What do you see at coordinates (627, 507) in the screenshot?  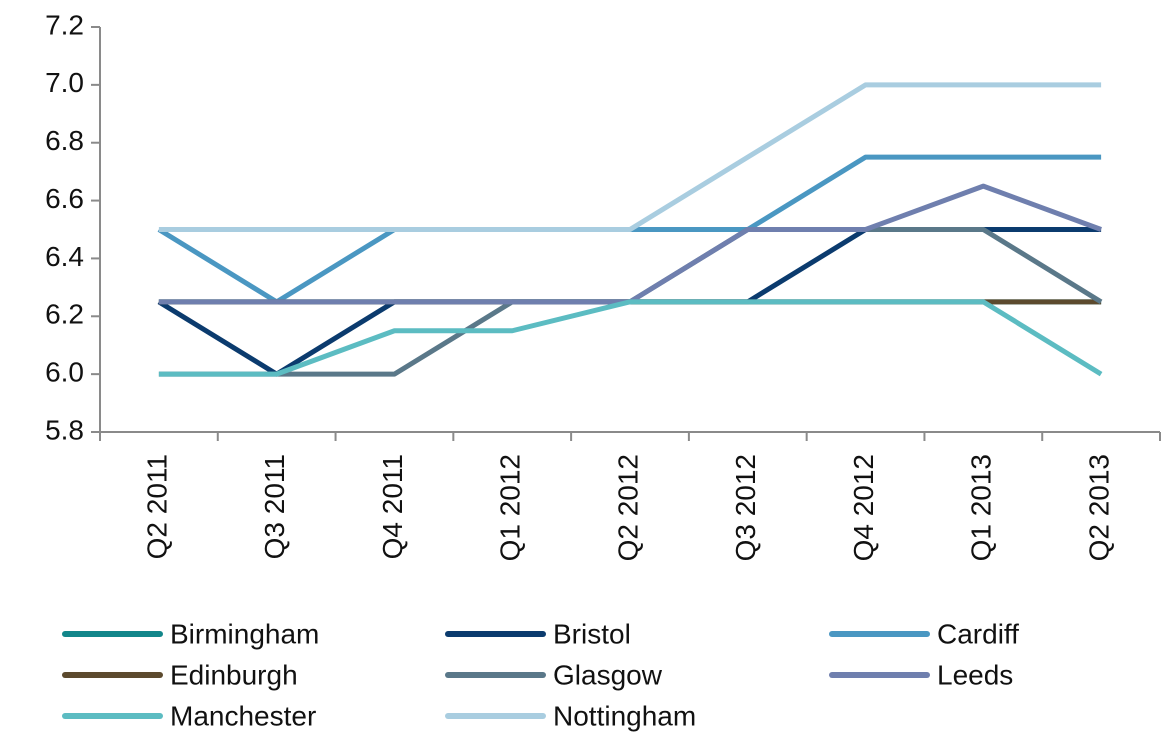 I see `x-tick-label: Q2 2012` at bounding box center [627, 507].